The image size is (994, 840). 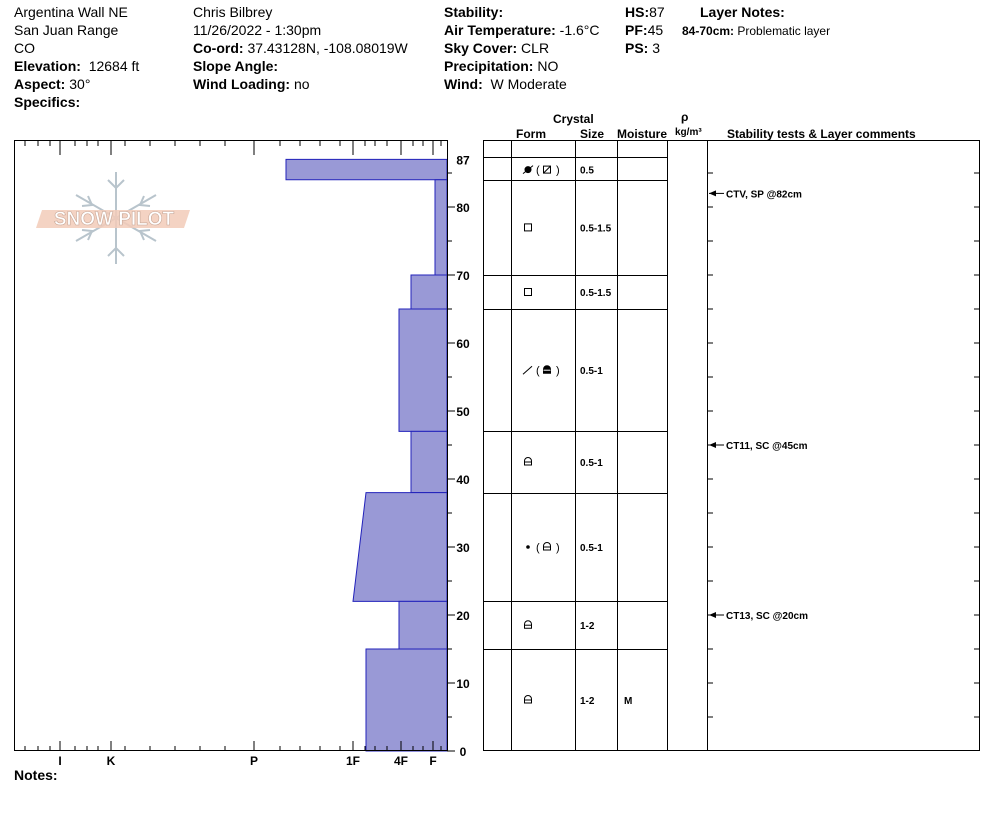 I want to click on coord-value: 37.43128N, -108.08019W, so click(x=327, y=48).